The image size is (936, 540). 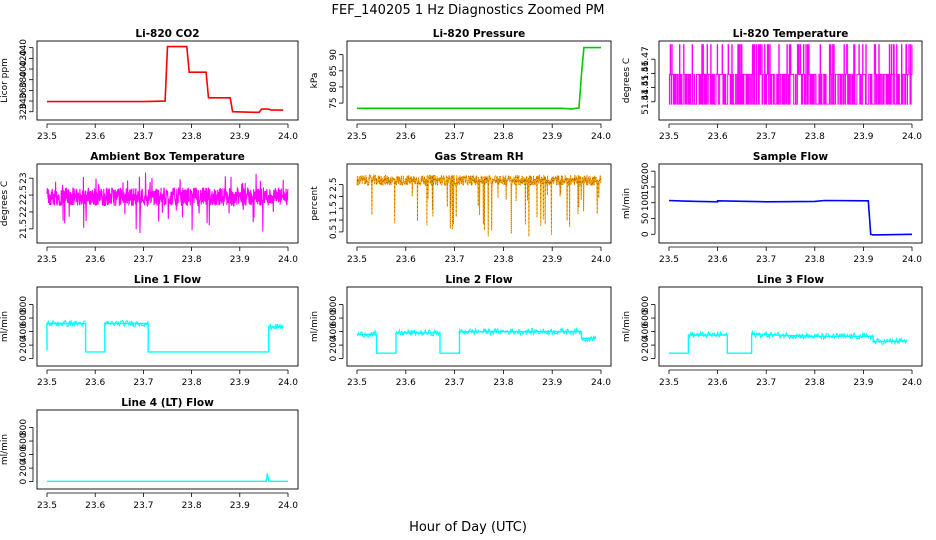 I want to click on y-axis: 0.5 1 1.52 2.5, so click(x=336, y=208).